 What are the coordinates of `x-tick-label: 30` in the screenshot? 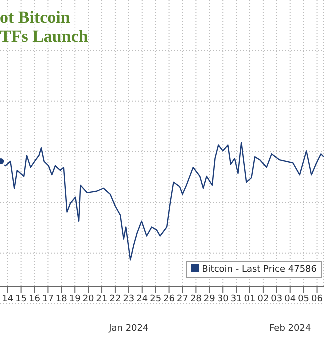 It's located at (223, 299).